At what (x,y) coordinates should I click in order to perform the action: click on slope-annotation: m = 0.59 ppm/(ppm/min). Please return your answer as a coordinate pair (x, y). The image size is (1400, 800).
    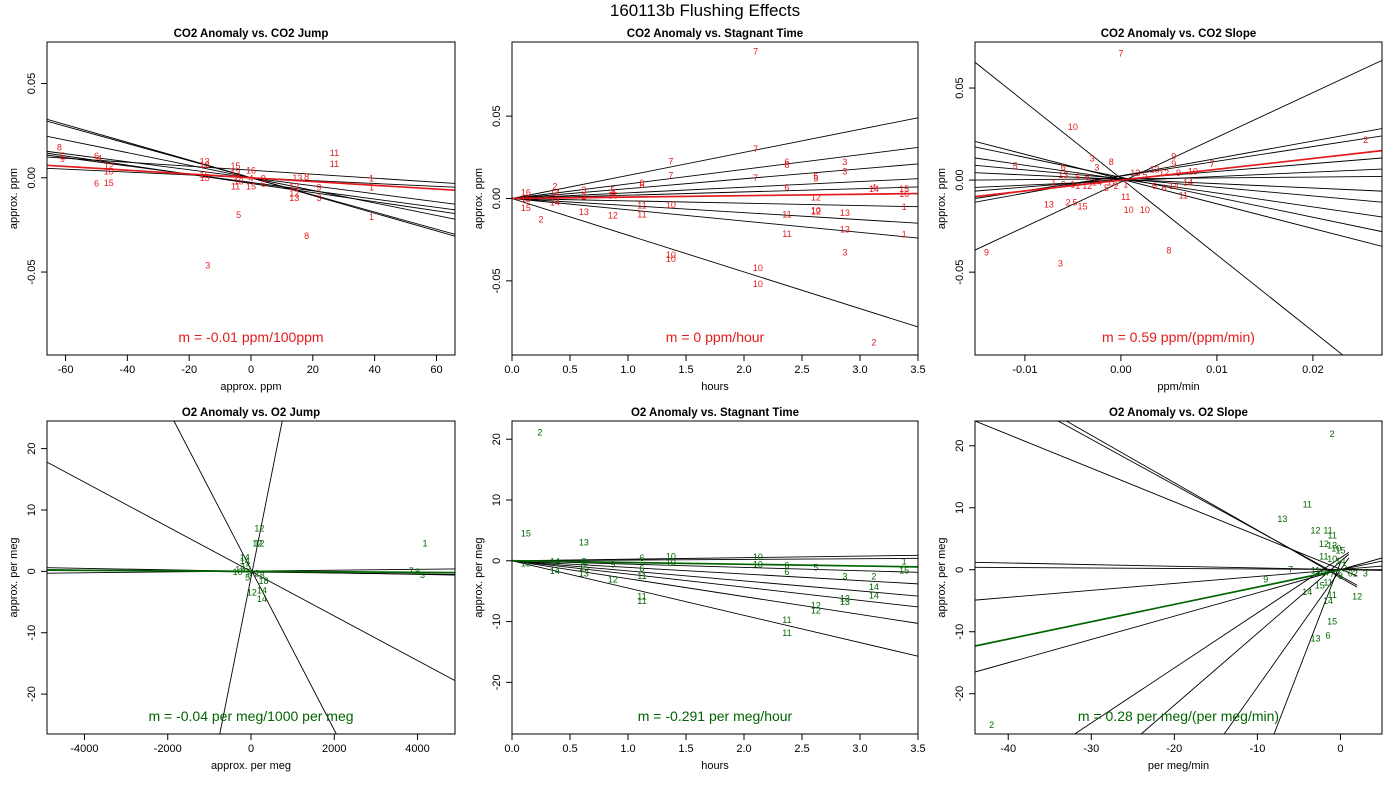
    Looking at the image, I should click on (1178, 337).